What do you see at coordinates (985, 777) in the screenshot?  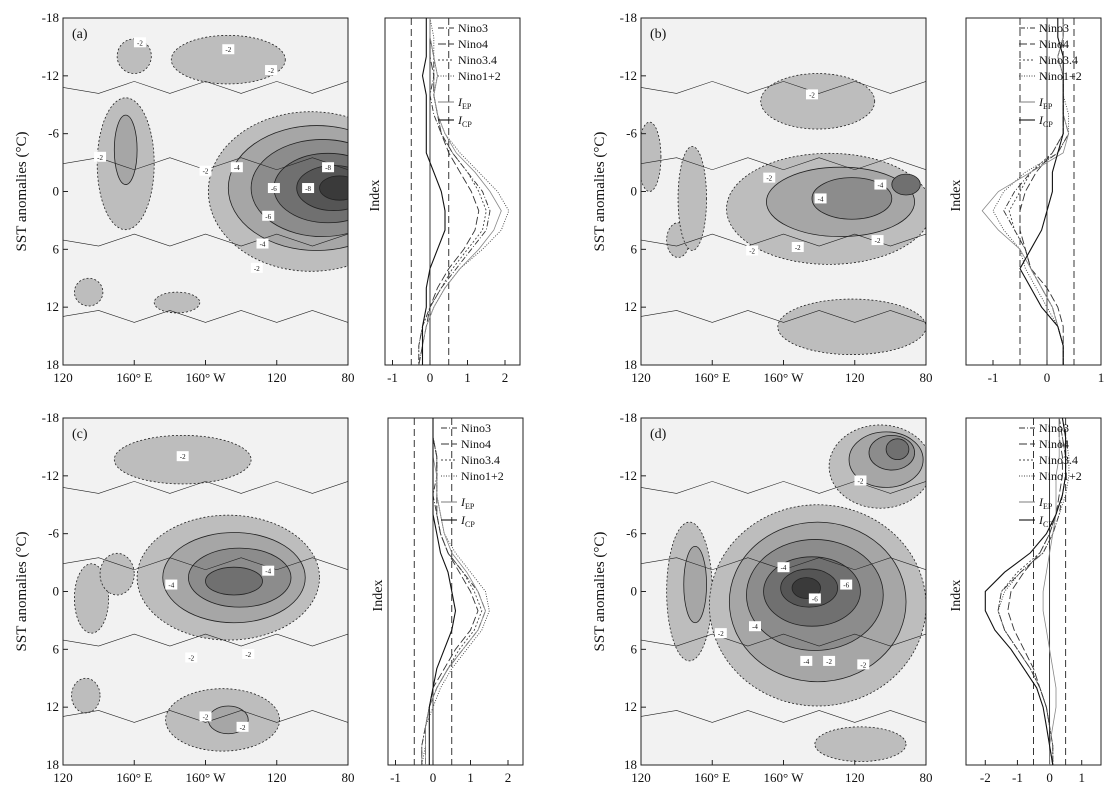 I see `index-tick-label: -2` at bounding box center [985, 777].